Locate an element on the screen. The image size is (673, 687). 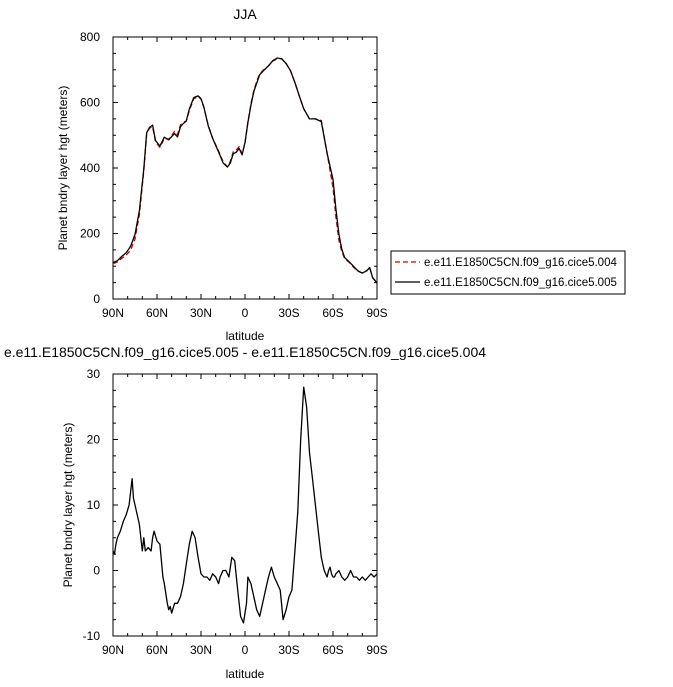
top-x-tick-label: 60S is located at coordinates (332, 313).